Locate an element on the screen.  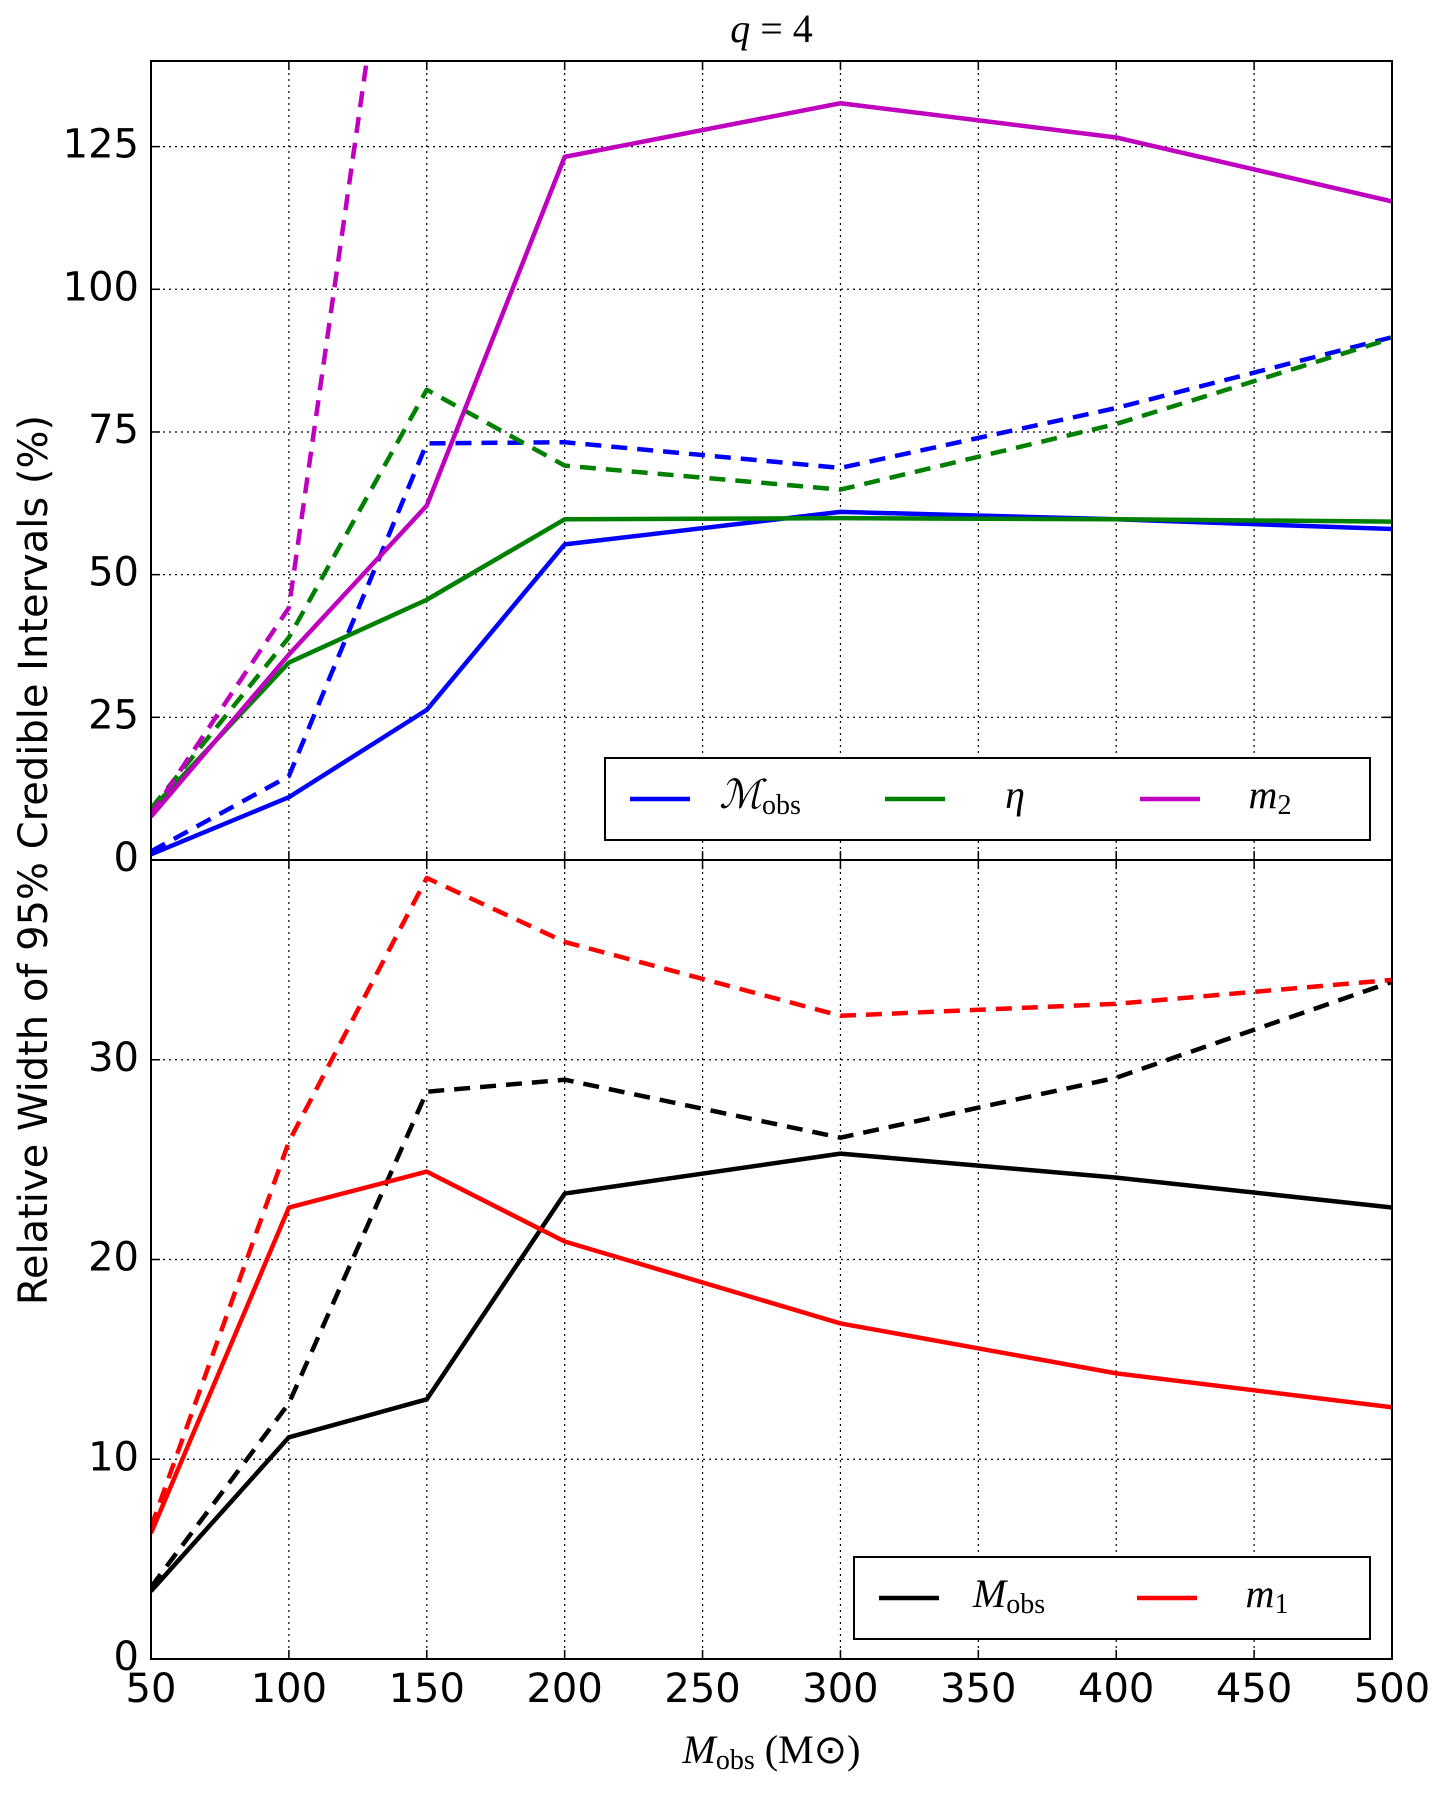
x-axis-label-part: M is located at coordinates (700, 1749).